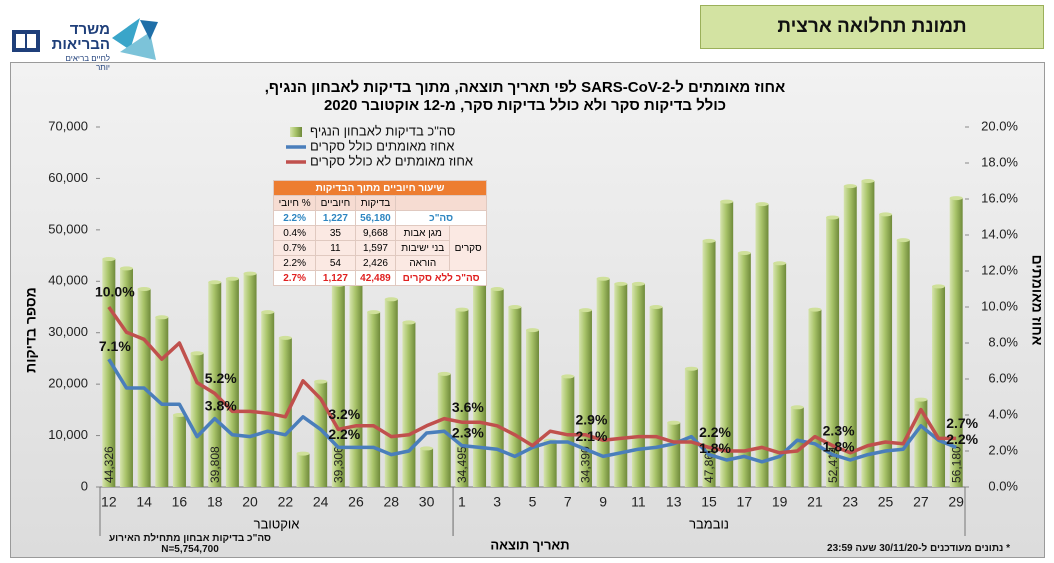 The height and width of the screenshot is (563, 1054). Describe the element at coordinates (286, 502) in the screenshot. I see `x-tick-label: 22` at that location.